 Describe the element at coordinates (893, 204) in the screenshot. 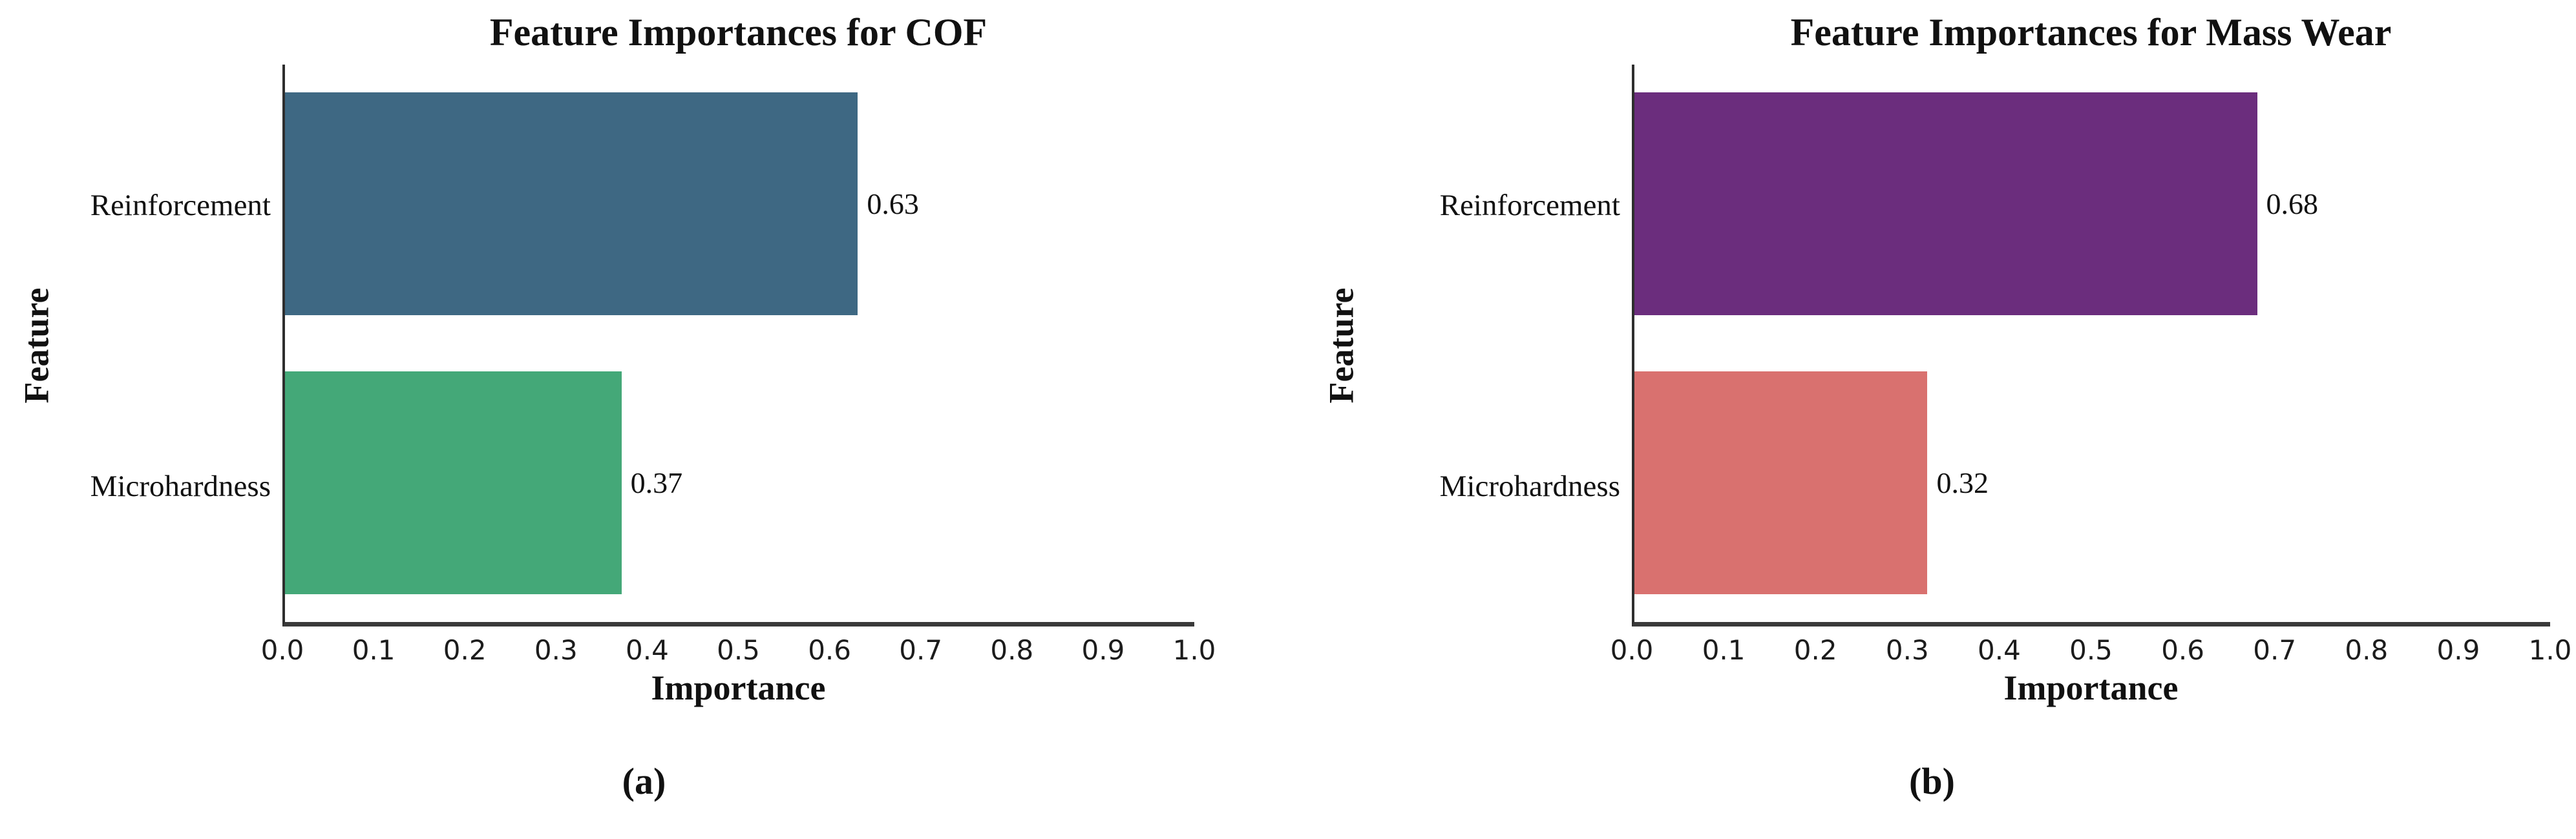

I see `bar-value-label: 0.63` at that location.